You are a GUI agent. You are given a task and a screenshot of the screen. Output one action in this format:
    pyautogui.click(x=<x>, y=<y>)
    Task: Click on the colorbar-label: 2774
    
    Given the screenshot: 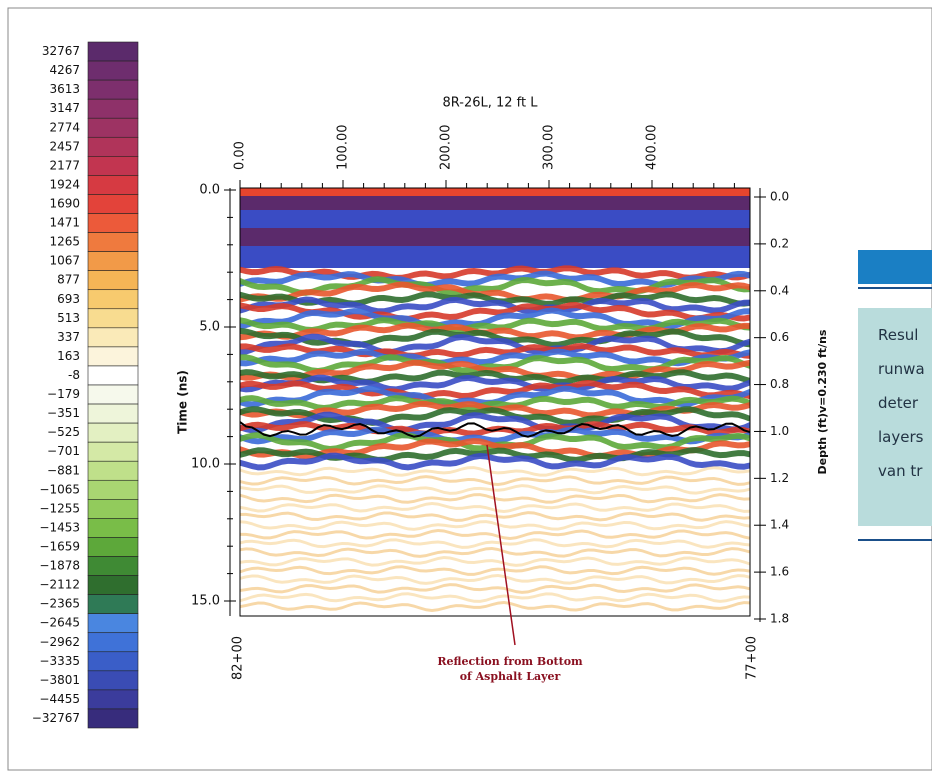 What is the action you would take?
    pyautogui.click(x=64, y=127)
    